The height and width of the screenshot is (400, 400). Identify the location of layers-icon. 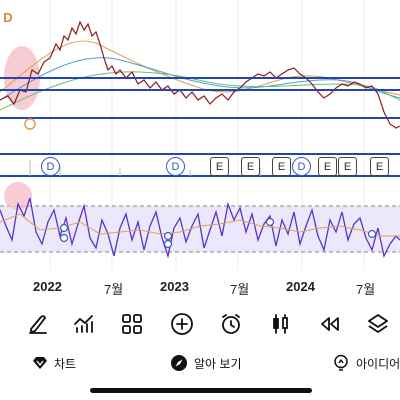
(378, 324).